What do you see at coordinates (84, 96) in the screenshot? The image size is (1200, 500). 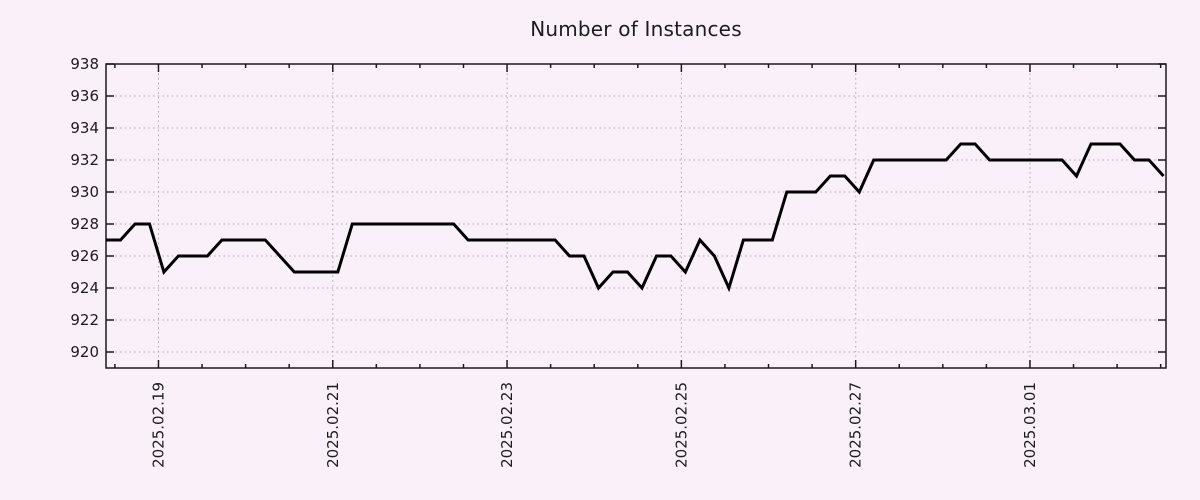 I see `y-tick-label: 936` at bounding box center [84, 96].